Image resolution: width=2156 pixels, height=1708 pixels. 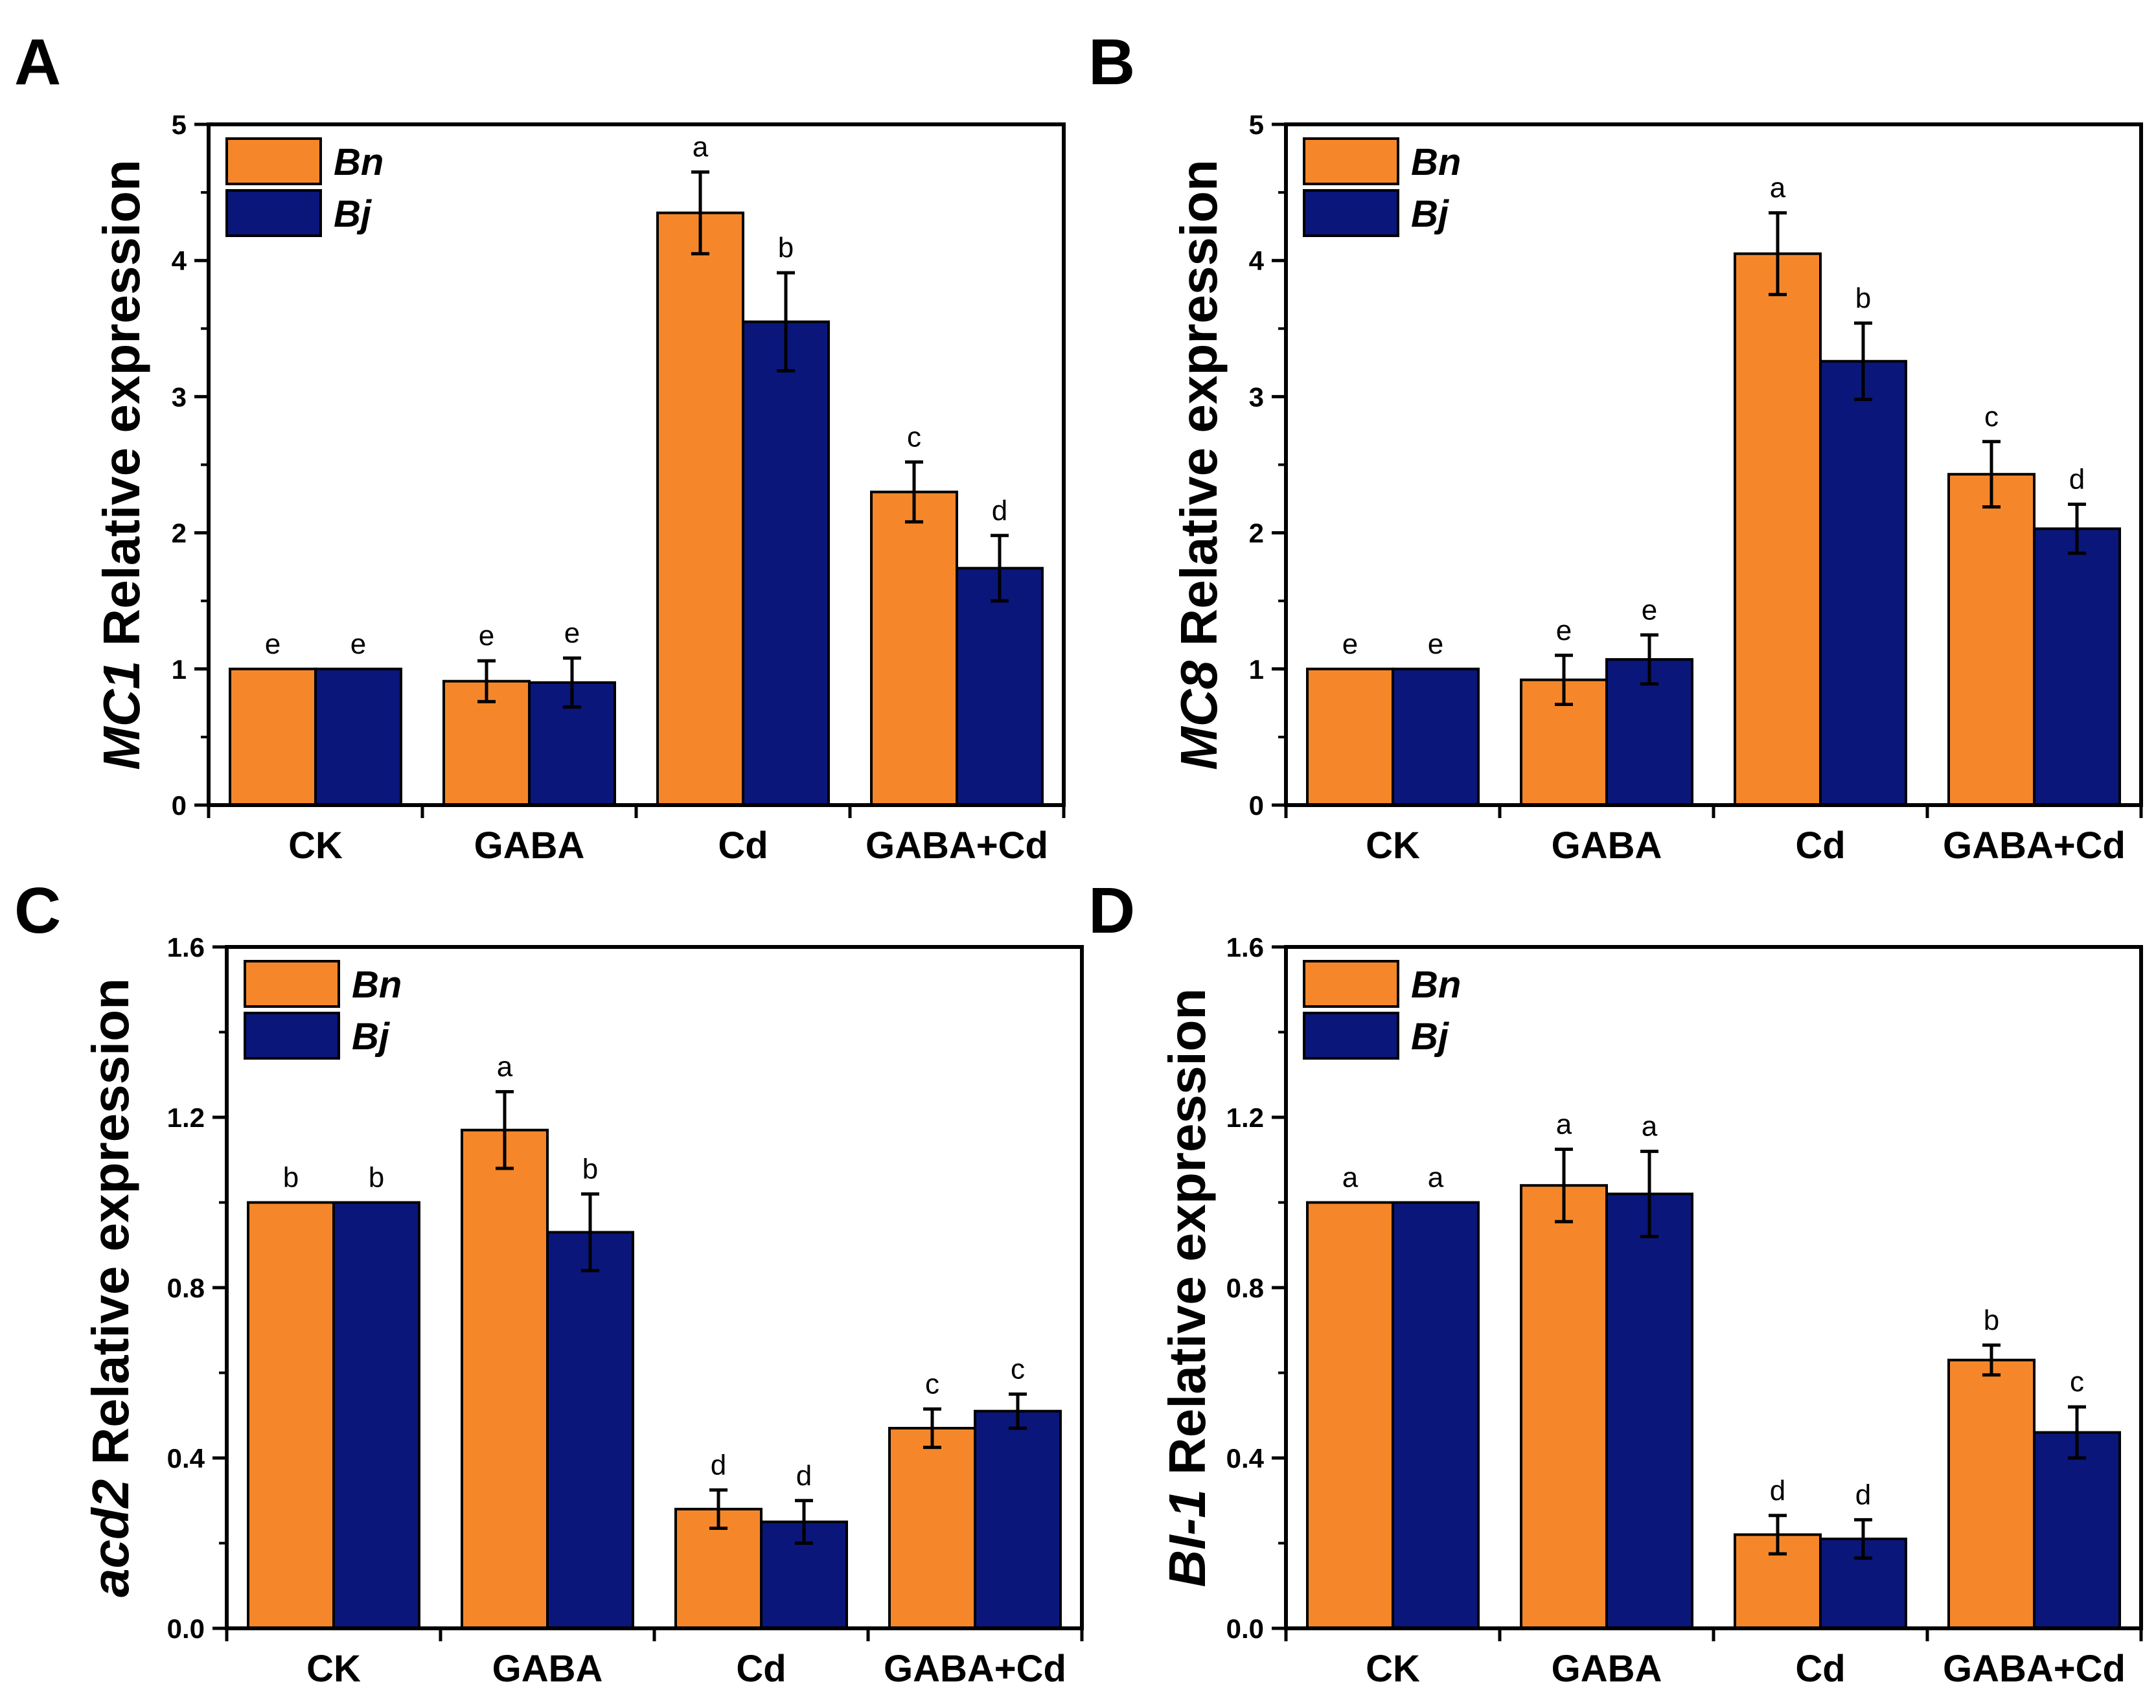 I want to click on y-axis-gene-name: acd2, so click(x=110, y=1538).